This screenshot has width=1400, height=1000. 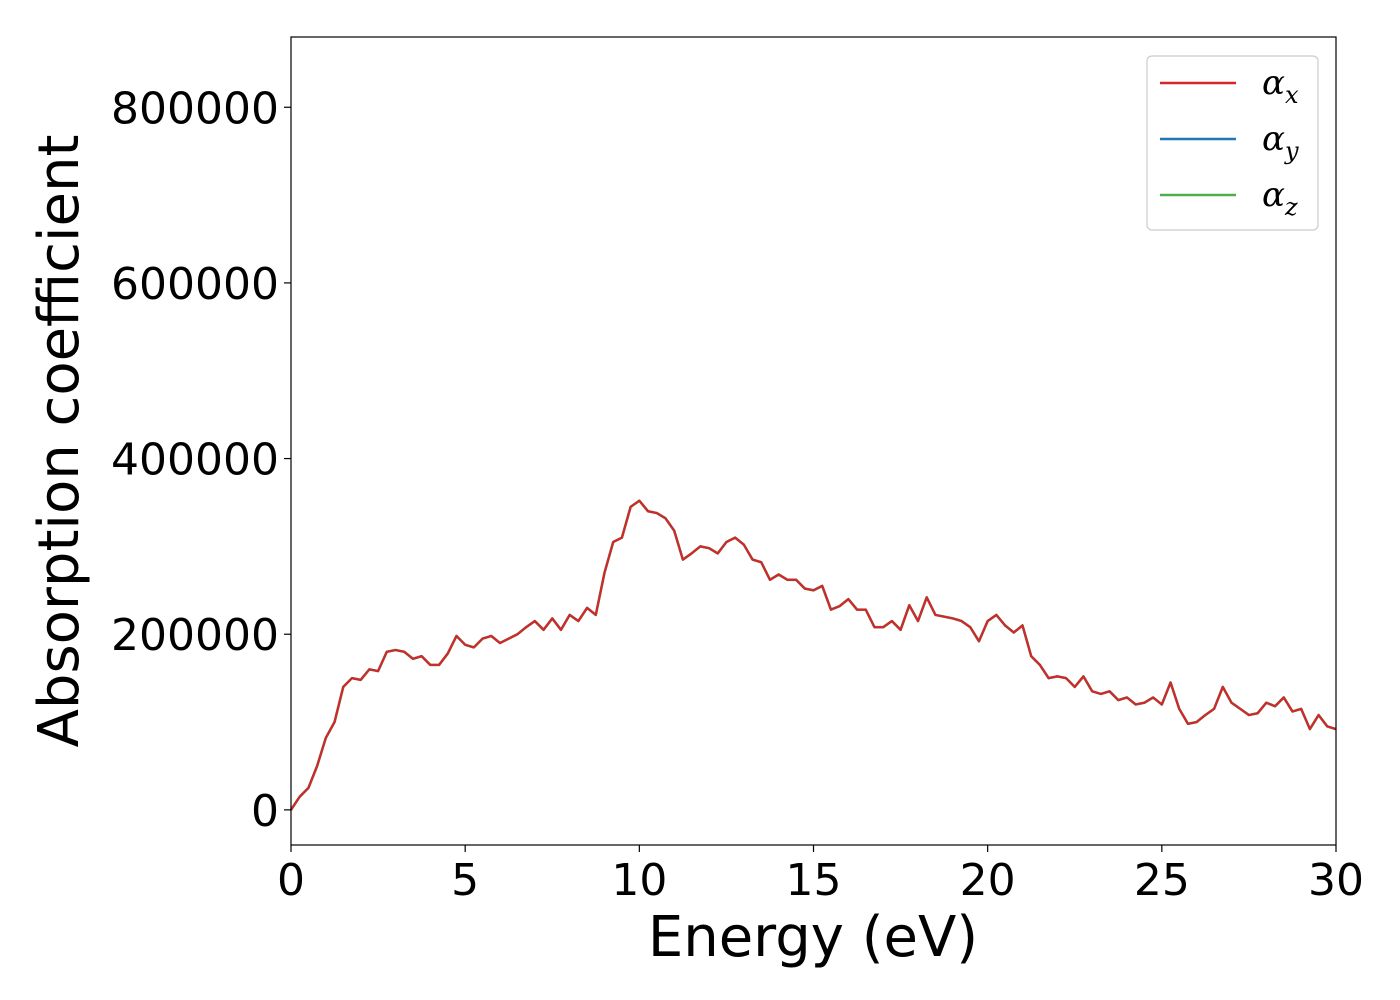 What do you see at coordinates (988, 880) in the screenshot?
I see `x-tick-label: 20` at bounding box center [988, 880].